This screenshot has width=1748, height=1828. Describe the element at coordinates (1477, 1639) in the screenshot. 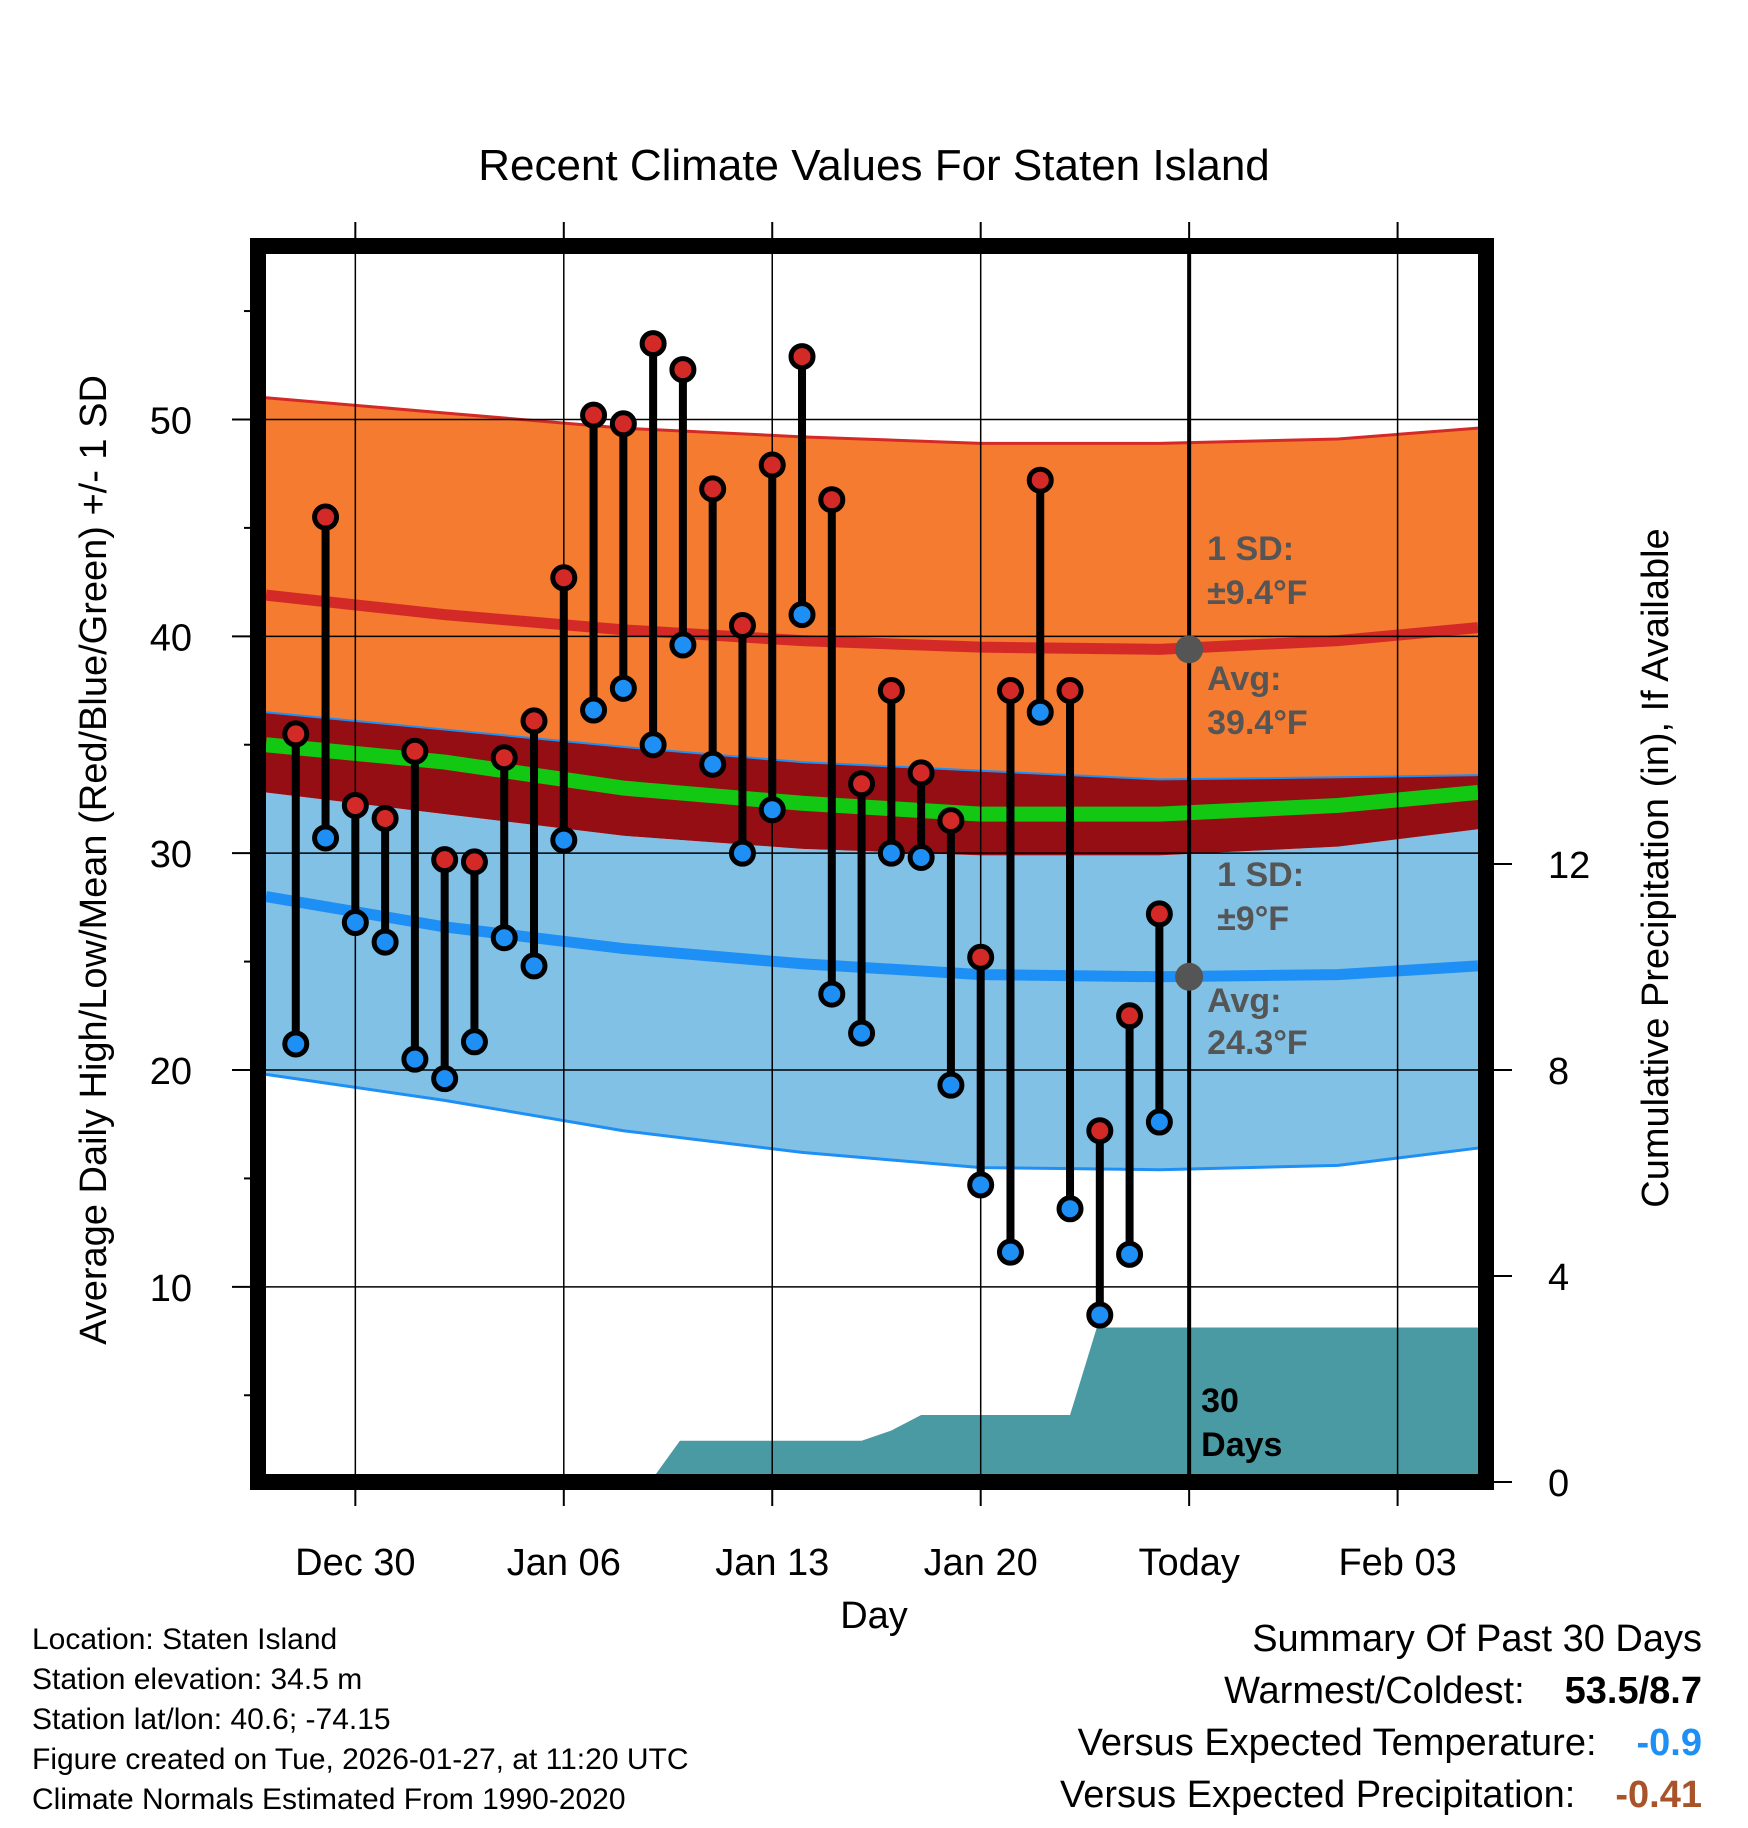

I see `summary-heading: Summary Of Past 30 Days` at that location.